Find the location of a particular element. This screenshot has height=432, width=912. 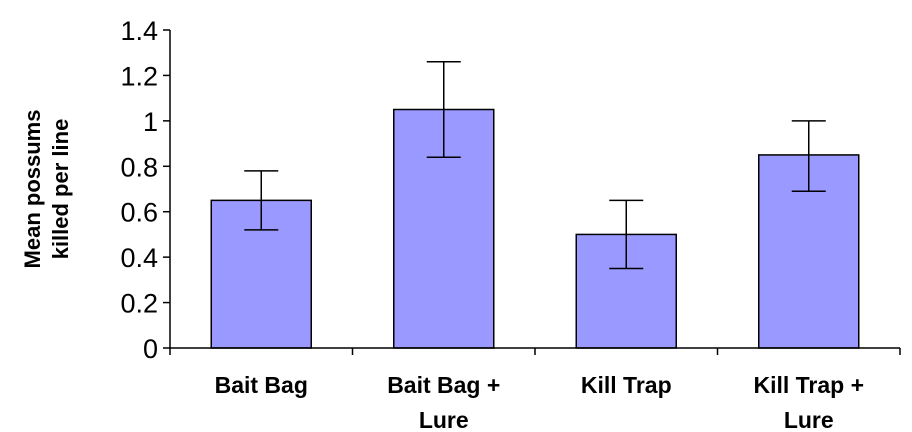

y-tick-label: 1 is located at coordinates (150, 122).